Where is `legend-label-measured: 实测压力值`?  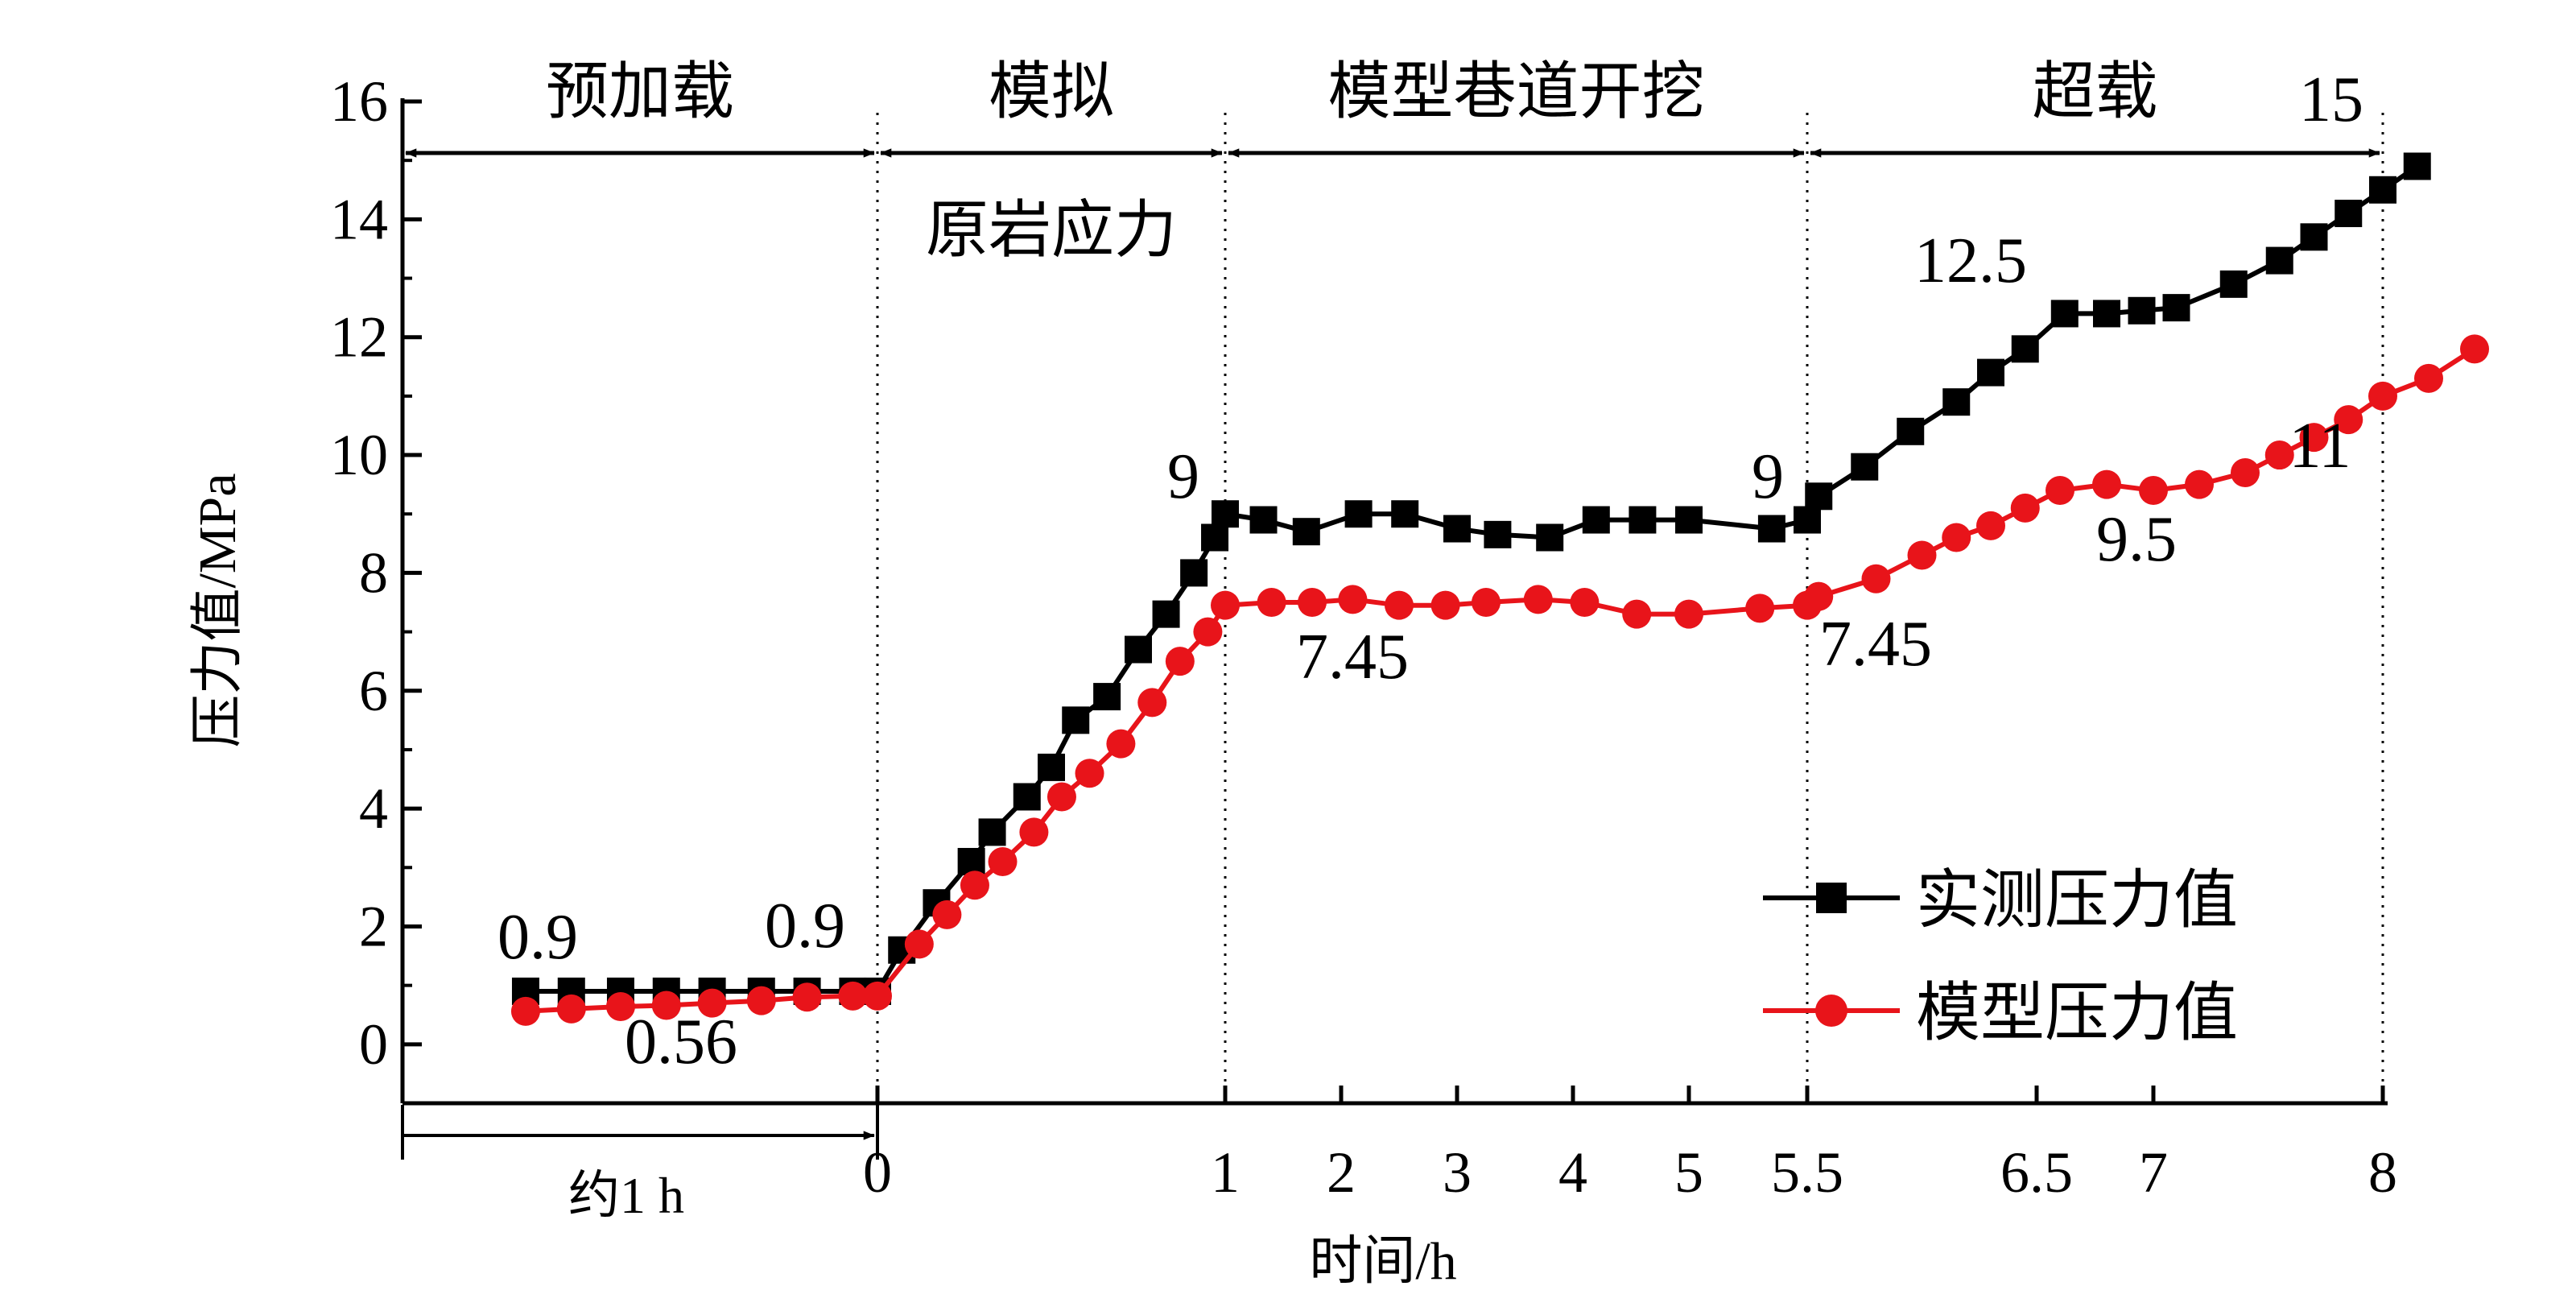 legend-label-measured: 实测压力值 is located at coordinates (2077, 901).